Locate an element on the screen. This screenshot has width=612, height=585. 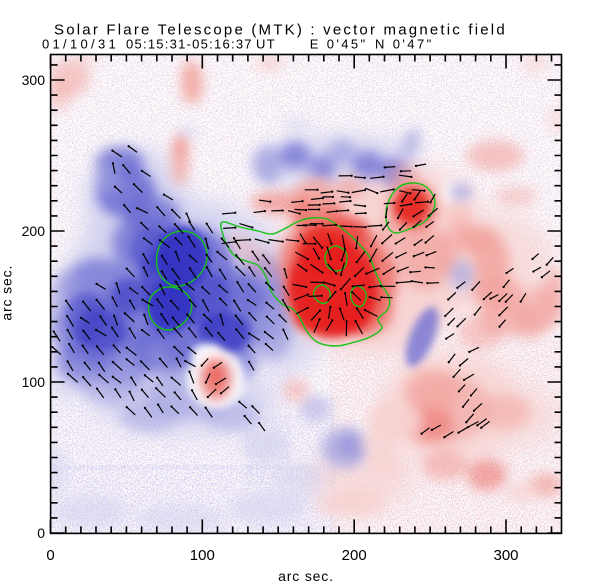
svg-text: UT is located at coordinates (266, 44).